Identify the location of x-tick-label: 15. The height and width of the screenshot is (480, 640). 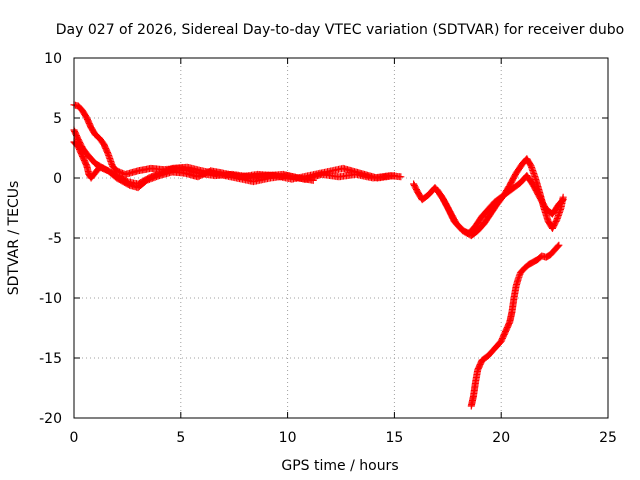
(394, 438).